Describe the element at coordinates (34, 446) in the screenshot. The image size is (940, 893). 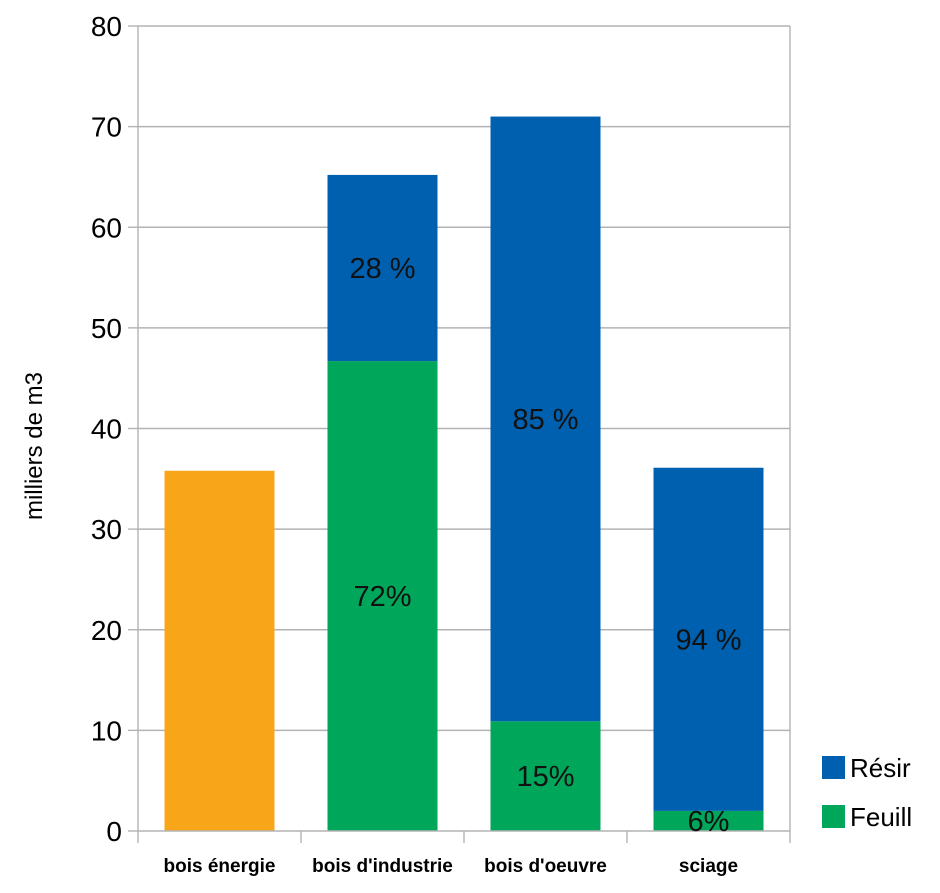
I see `y-axis-title: milliers de m3` at that location.